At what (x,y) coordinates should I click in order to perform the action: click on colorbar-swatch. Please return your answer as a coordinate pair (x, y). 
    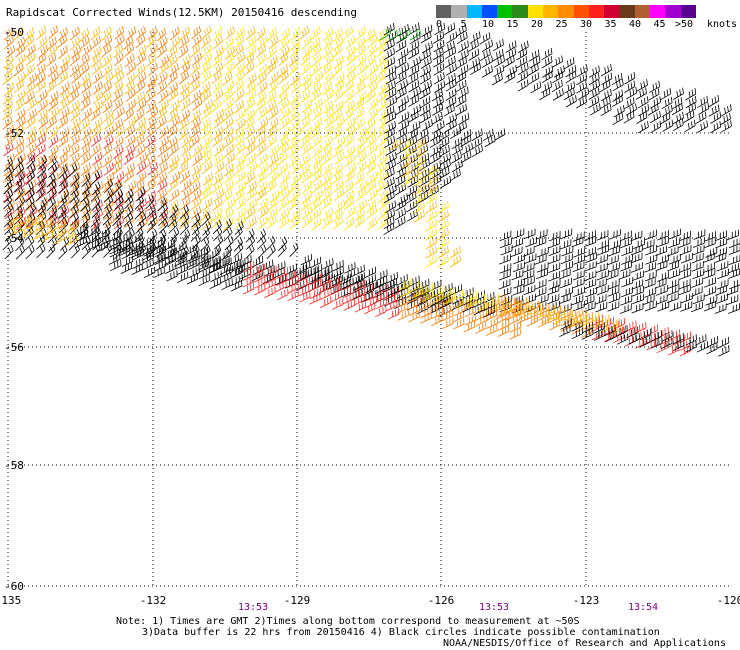
    Looking at the image, I should click on (688, 11).